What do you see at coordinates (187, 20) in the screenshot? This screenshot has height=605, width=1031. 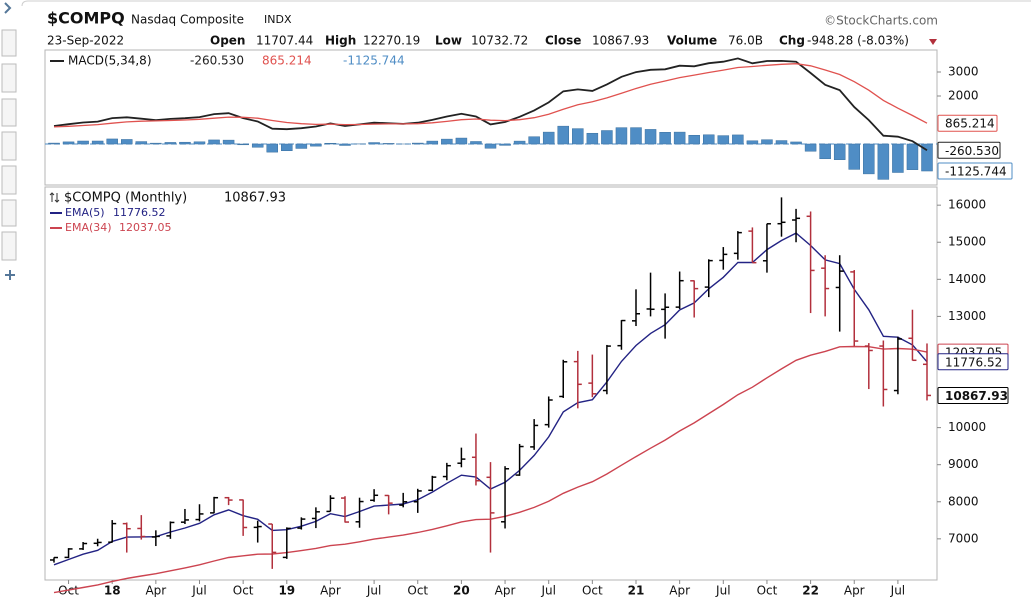 I see `security-name: Nasdaq Composite` at bounding box center [187, 20].